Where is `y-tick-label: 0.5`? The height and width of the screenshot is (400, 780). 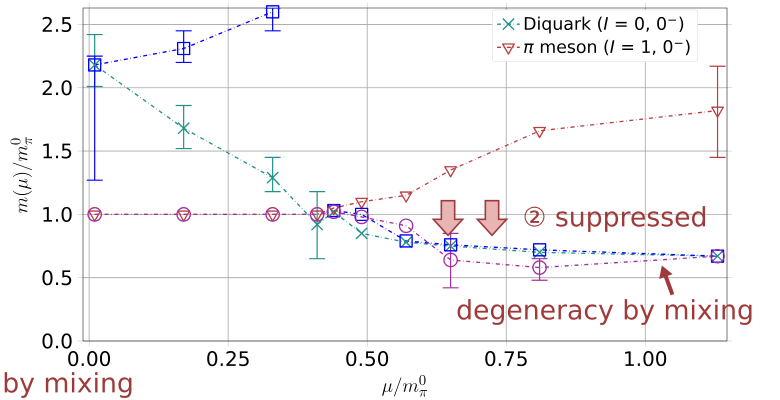
y-tick-label: 0.5 is located at coordinates (57, 278).